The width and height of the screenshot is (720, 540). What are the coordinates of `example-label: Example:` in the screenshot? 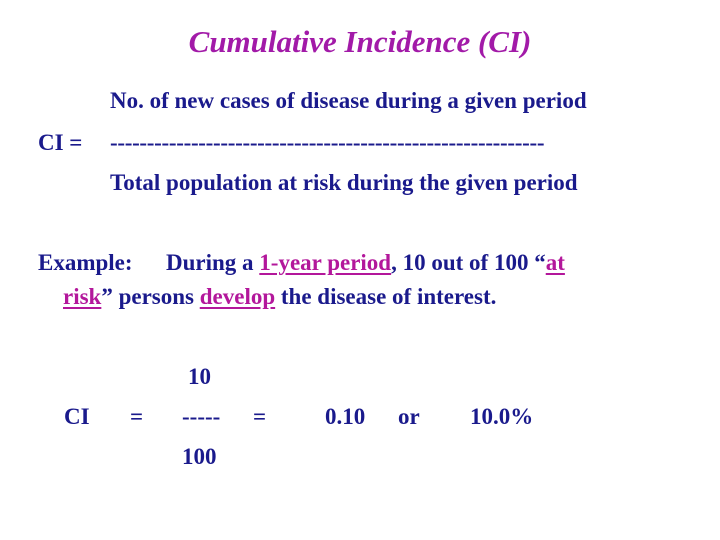 It's located at (85, 262).